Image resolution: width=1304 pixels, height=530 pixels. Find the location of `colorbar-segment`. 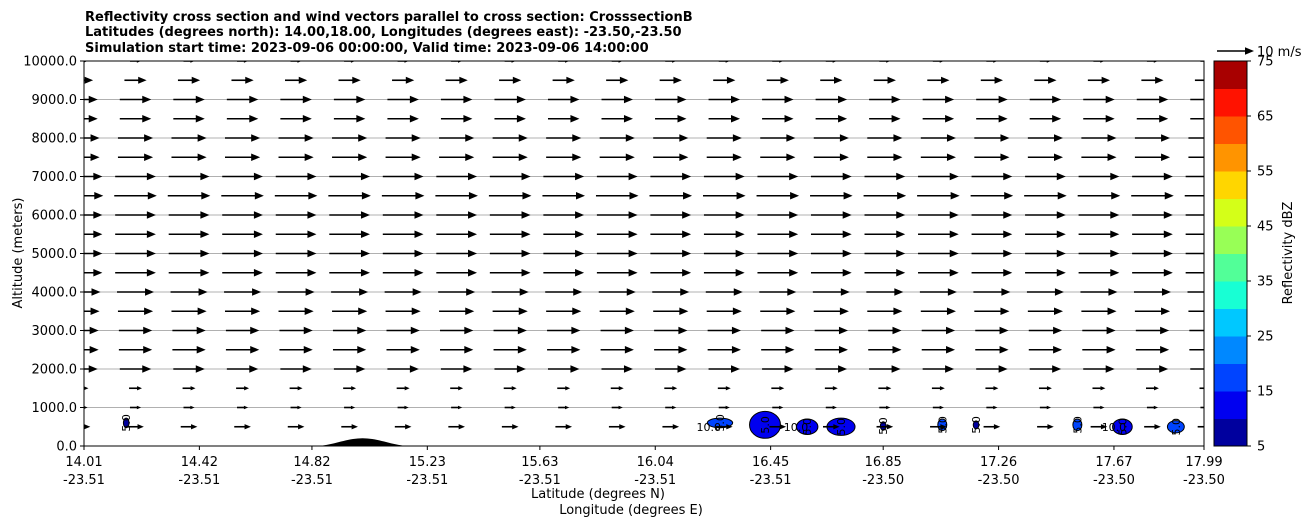

colorbar-segment is located at coordinates (1230, 350).